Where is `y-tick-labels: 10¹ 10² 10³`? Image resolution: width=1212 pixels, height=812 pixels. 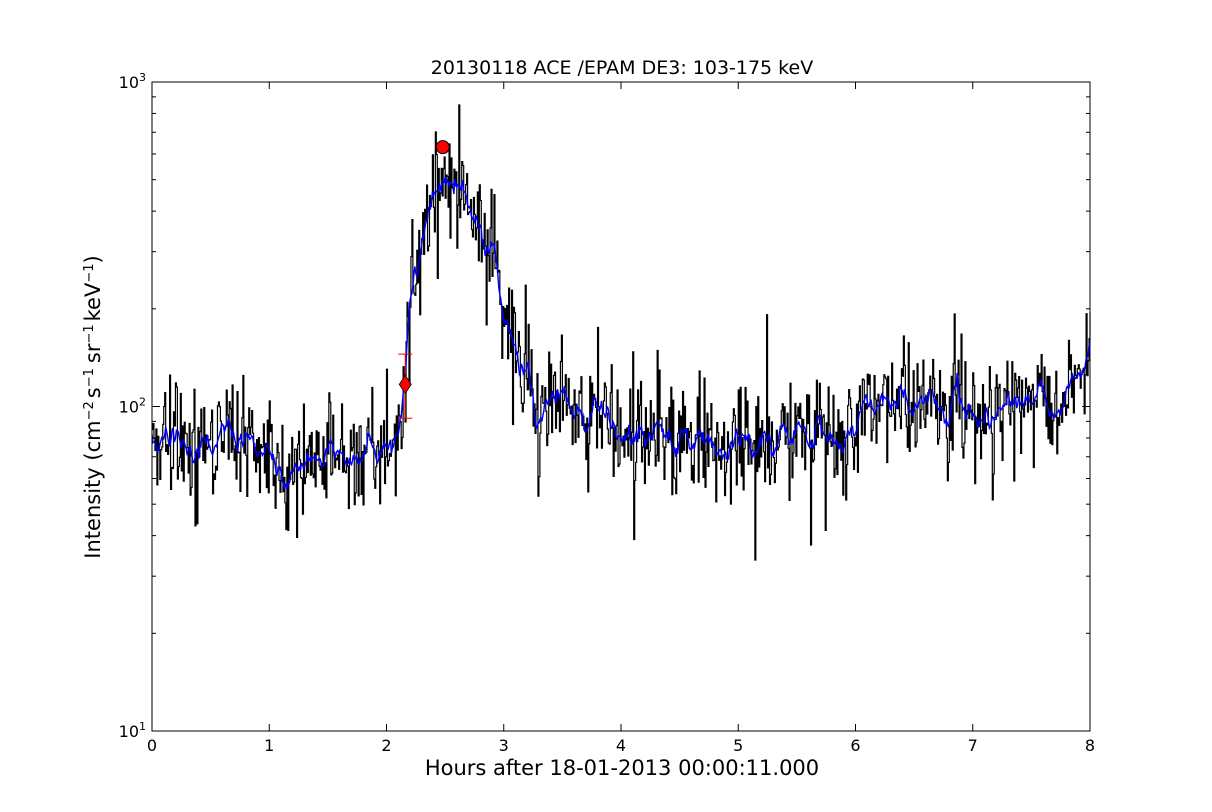
y-tick-labels: 10¹ 10² 10³ is located at coordinates (132, 406).